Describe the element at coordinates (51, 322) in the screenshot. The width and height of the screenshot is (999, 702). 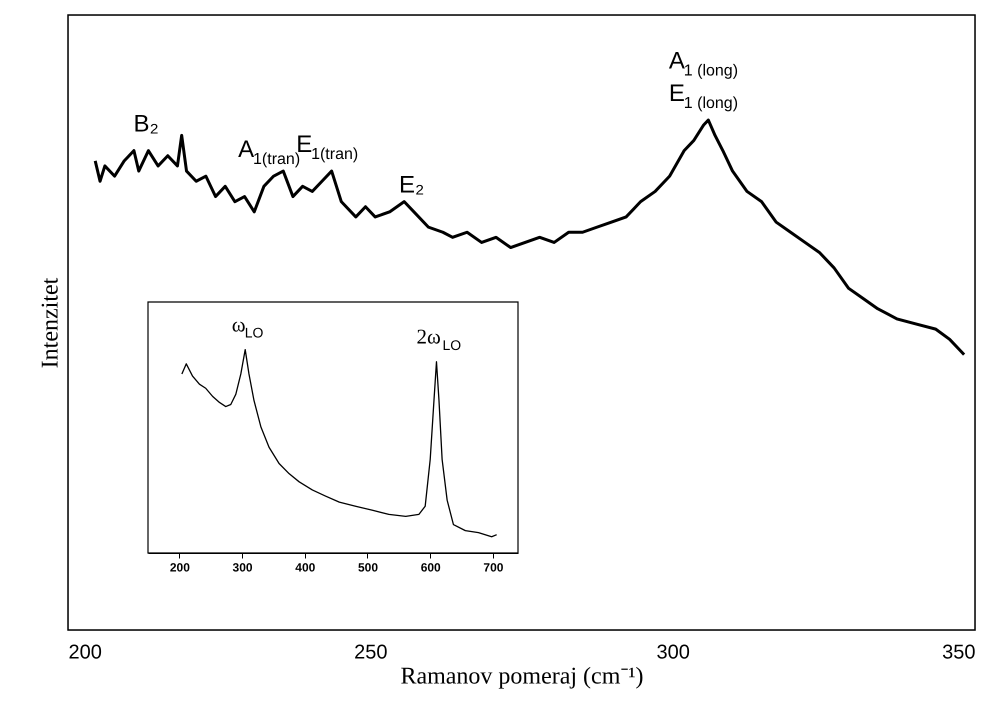
I see `y-axis-title: Intenzitet` at that location.